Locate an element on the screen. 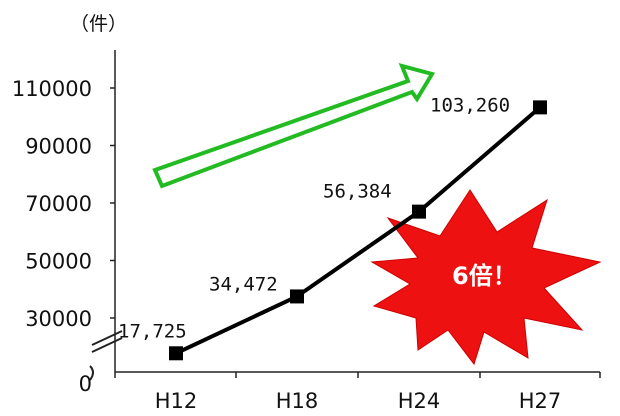 Image resolution: width=620 pixels, height=416 pixels. y-tick-label: 50000 is located at coordinates (58, 262).